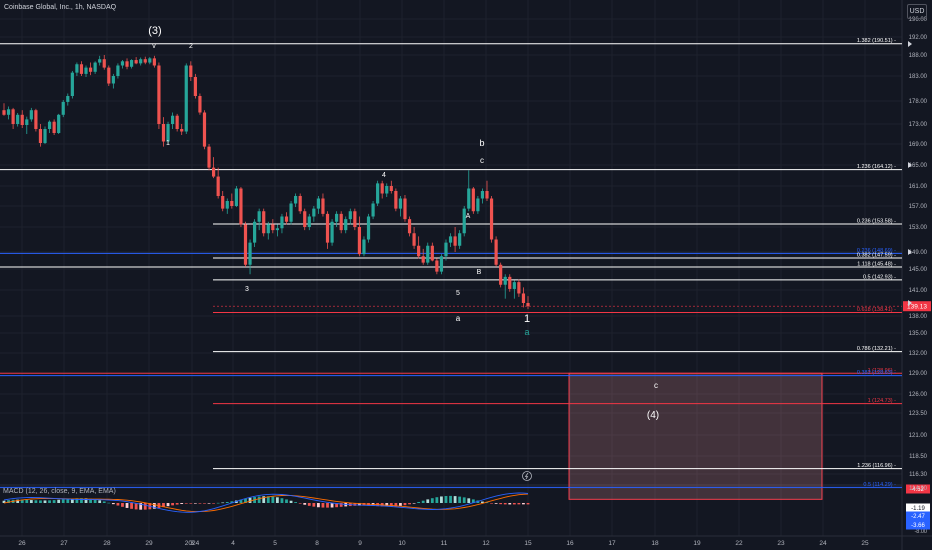  Describe the element at coordinates (918, 395) in the screenshot. I see `price-axis-label: 126.00` at that location.